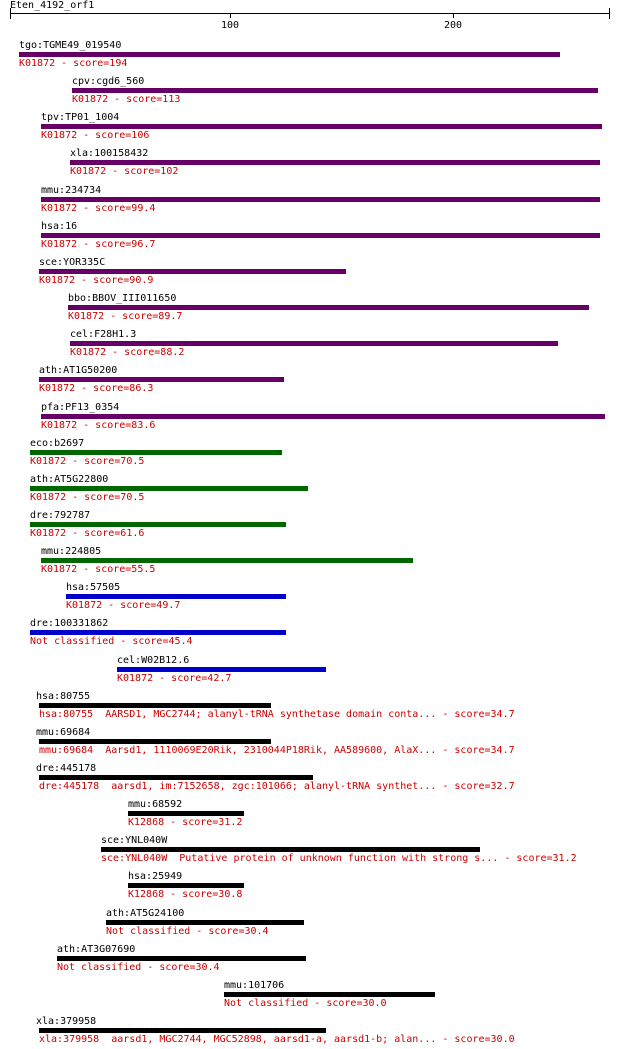 The height and width of the screenshot is (1049, 620). Describe the element at coordinates (109, 153) in the screenshot. I see `hit-name: xla:100158432` at that location.